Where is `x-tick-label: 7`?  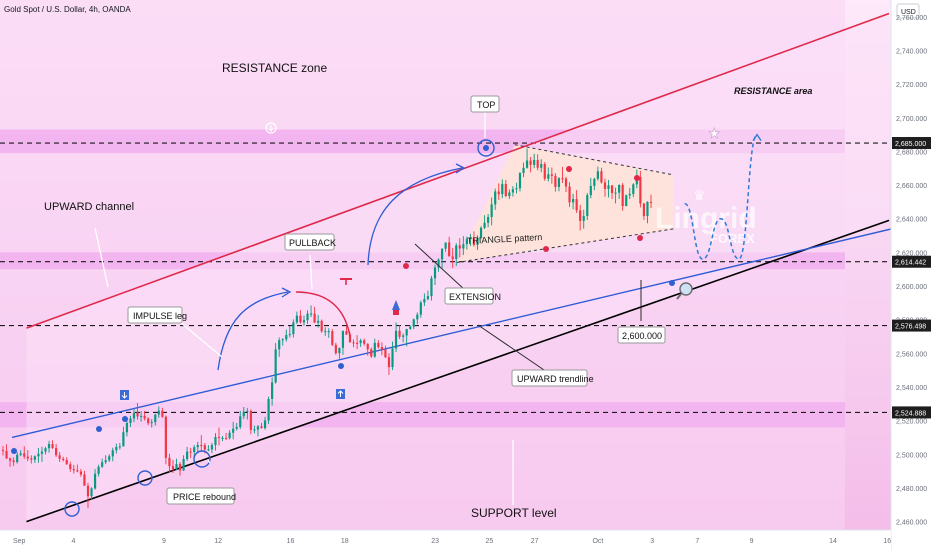
x-tick-label: 7 is located at coordinates (697, 541).